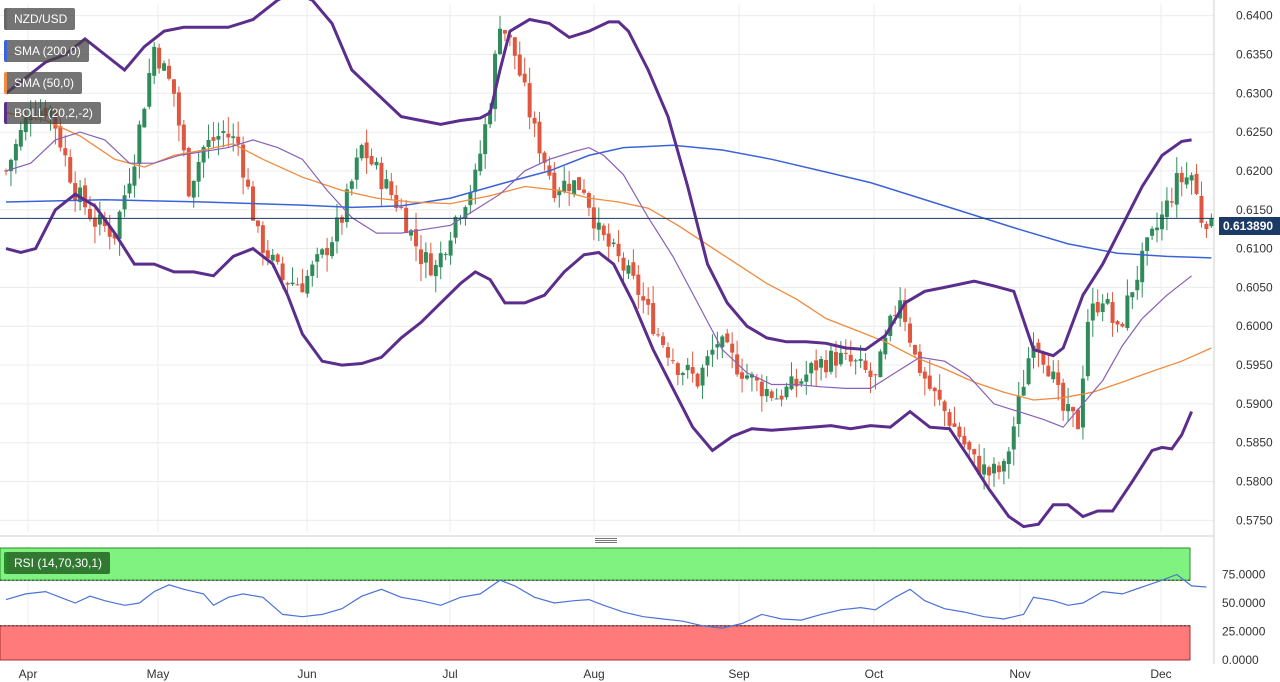 The height and width of the screenshot is (682, 1280). I want to click on price-tick-label: 0.6150, so click(1254, 210).